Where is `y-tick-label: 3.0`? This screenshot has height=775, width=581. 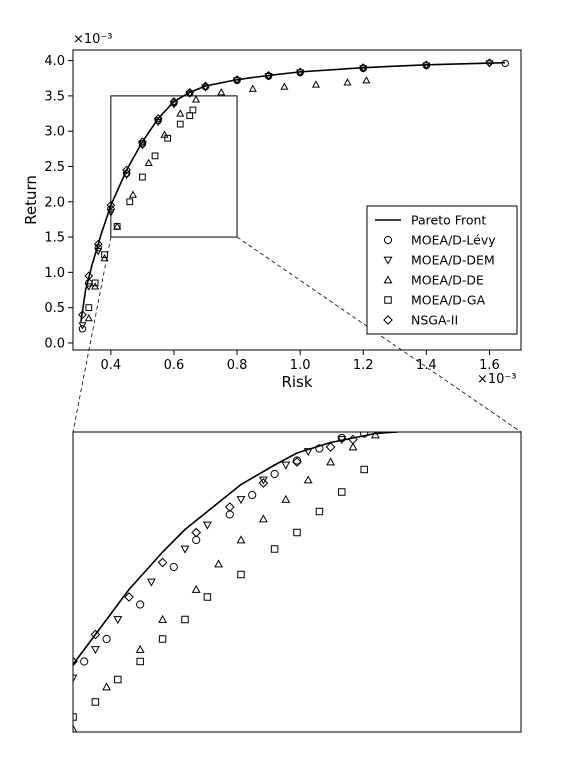
y-tick-label: 3.0 is located at coordinates (54, 132).